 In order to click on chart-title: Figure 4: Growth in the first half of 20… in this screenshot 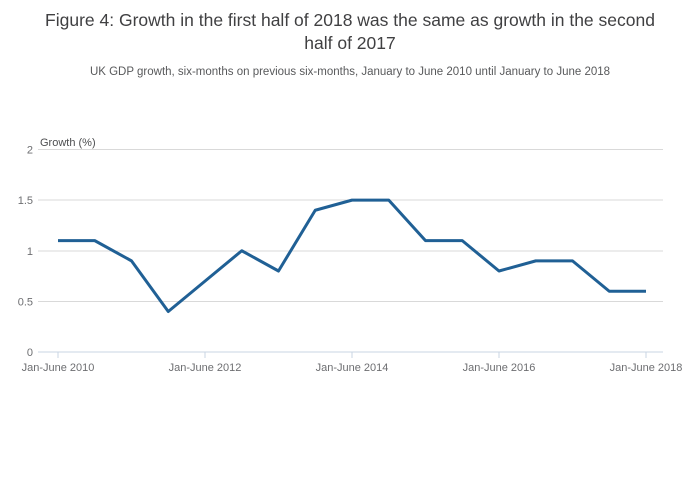, I will do `click(350, 31)`.